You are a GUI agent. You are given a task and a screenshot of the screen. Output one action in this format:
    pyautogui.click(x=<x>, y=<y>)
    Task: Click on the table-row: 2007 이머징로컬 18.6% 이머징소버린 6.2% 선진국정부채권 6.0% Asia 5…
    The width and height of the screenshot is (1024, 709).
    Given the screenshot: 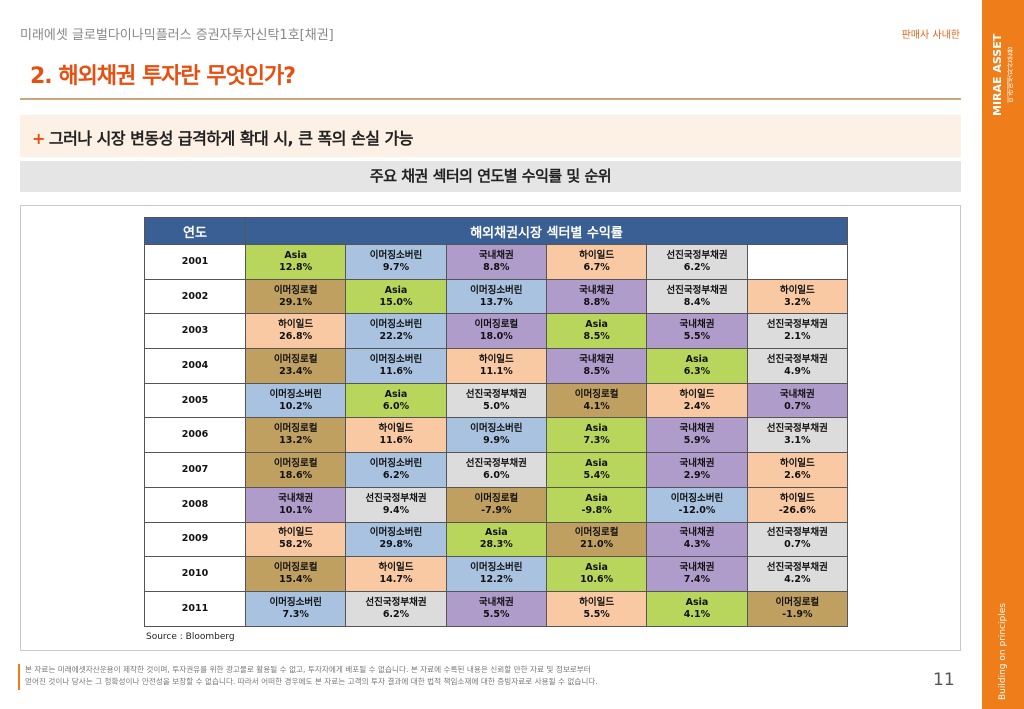 What is the action you would take?
    pyautogui.click(x=496, y=470)
    